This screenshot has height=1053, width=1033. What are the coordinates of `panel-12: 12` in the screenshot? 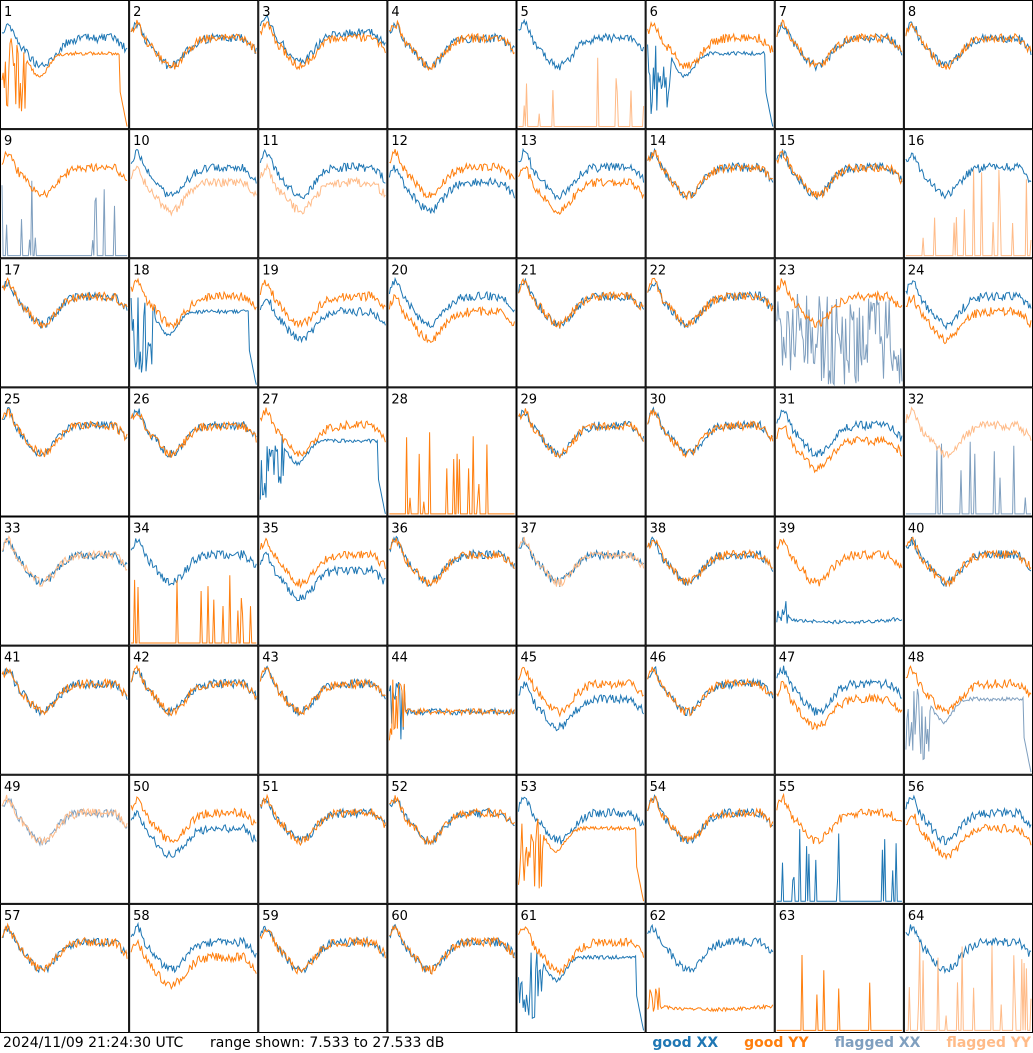 It's located at (452, 194).